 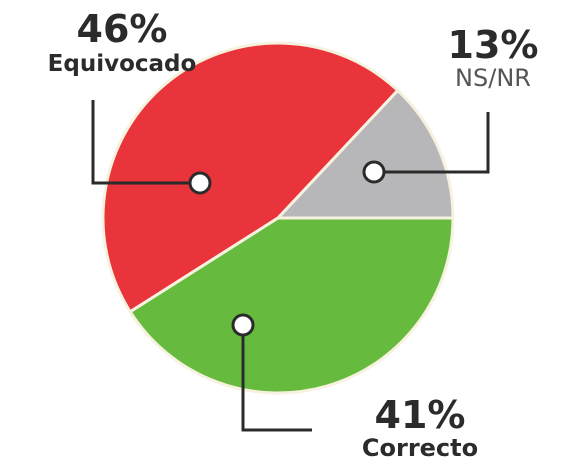 I want to click on pie-slice-nsnr, so click(x=364, y=154).